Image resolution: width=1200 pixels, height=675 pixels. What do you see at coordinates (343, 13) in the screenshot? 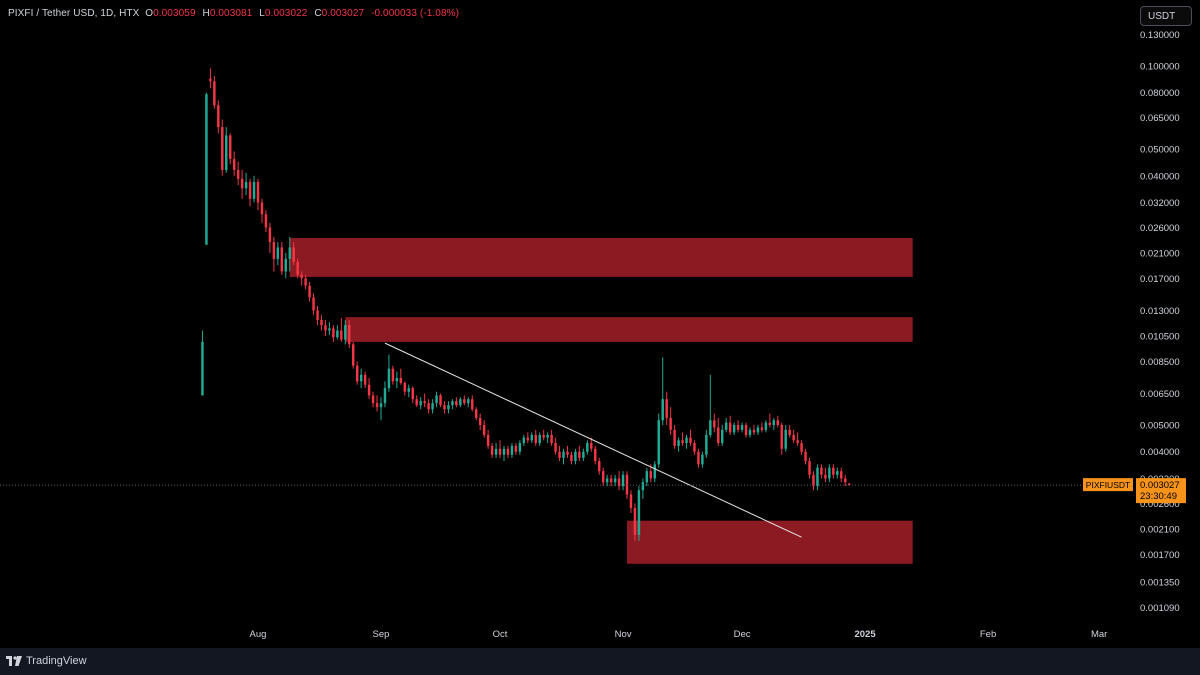
I see `close-value: 0.003027` at bounding box center [343, 13].